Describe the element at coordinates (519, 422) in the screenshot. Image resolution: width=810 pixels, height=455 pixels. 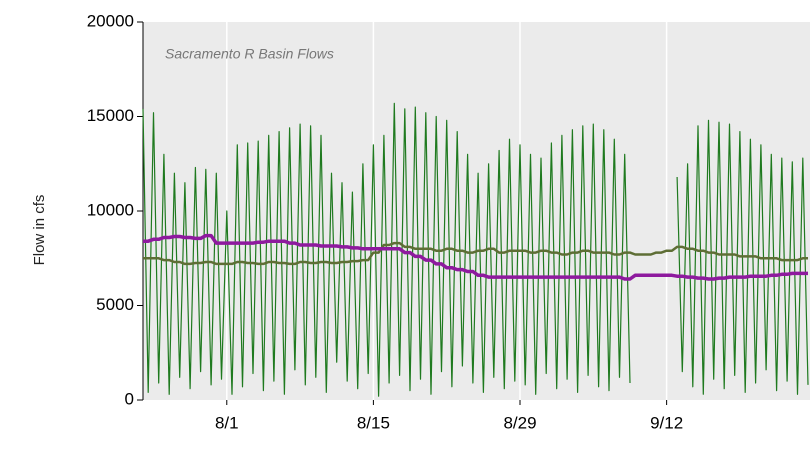
I see `x-tick-label: 8/29` at that location.